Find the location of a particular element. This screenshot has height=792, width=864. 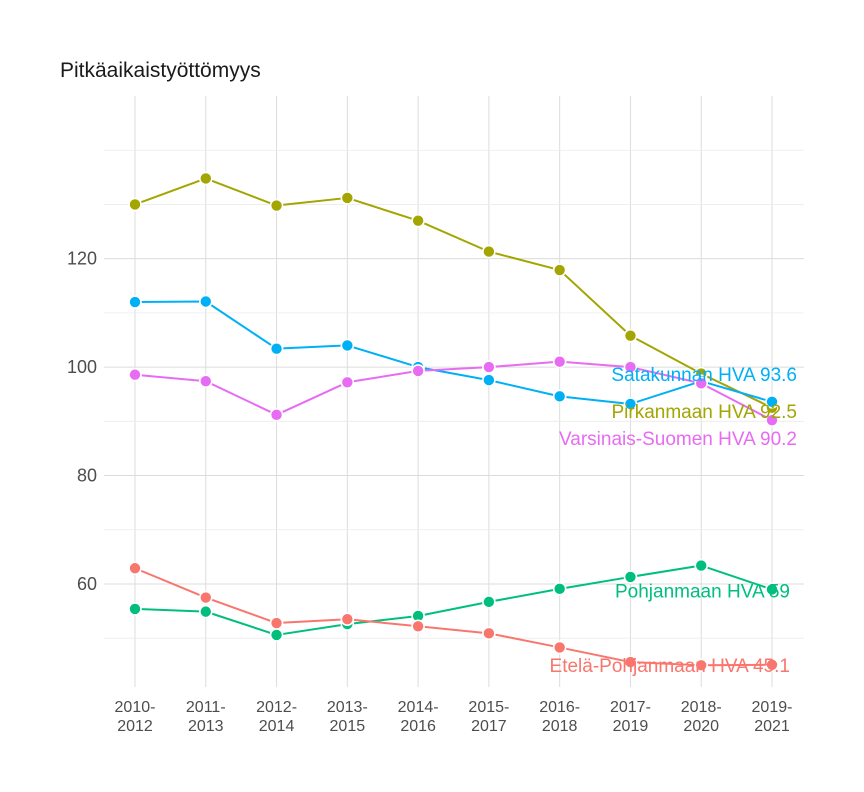

x-tick-label: 2017-2019 is located at coordinates (630, 717).